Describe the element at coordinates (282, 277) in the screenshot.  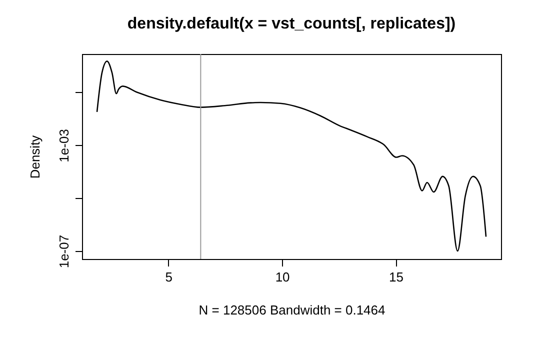
I see `x-tick-label: 10` at that location.